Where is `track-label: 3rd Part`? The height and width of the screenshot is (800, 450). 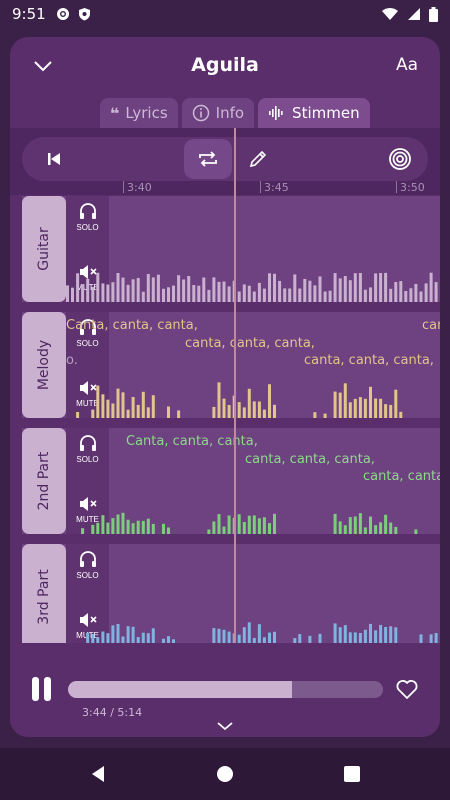
track-label: 3rd Part is located at coordinates (44, 597).